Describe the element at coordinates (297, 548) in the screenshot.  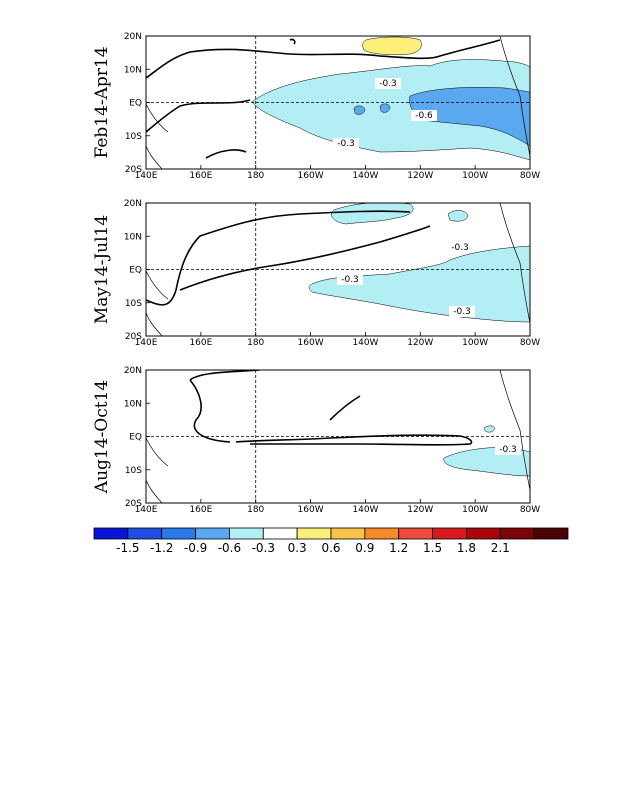
I see `colorbar-label: 0.3` at that location.